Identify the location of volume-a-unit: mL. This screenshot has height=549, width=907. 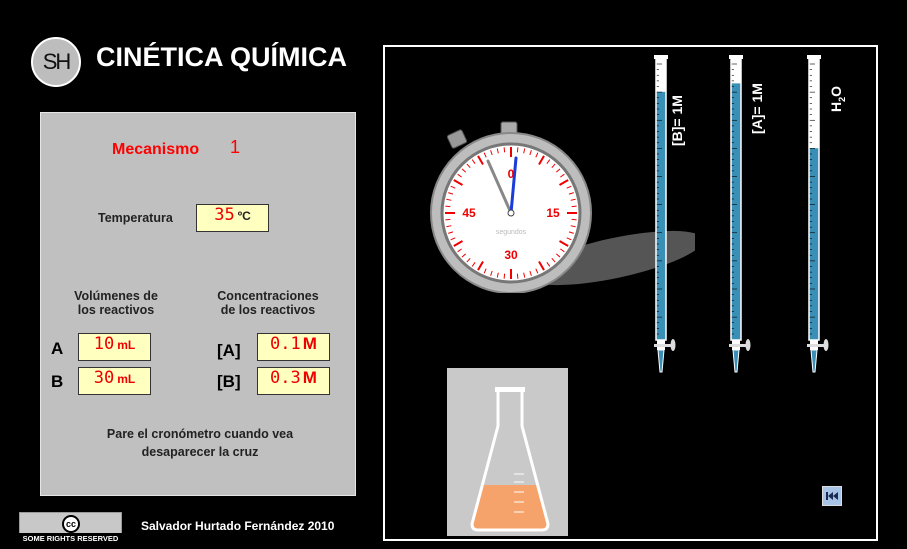
(126, 345).